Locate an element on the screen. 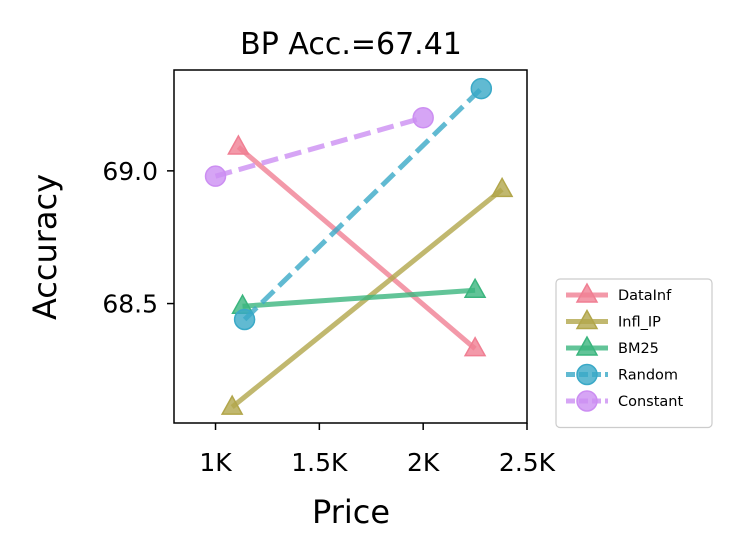  series-bm25 is located at coordinates (359, 295).